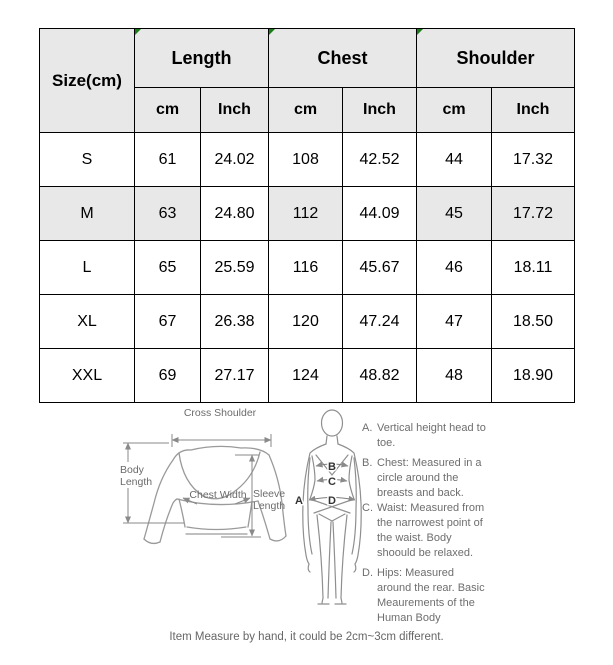 This screenshot has height=665, width=613. I want to click on waist-line-arrow, so click(332, 479).